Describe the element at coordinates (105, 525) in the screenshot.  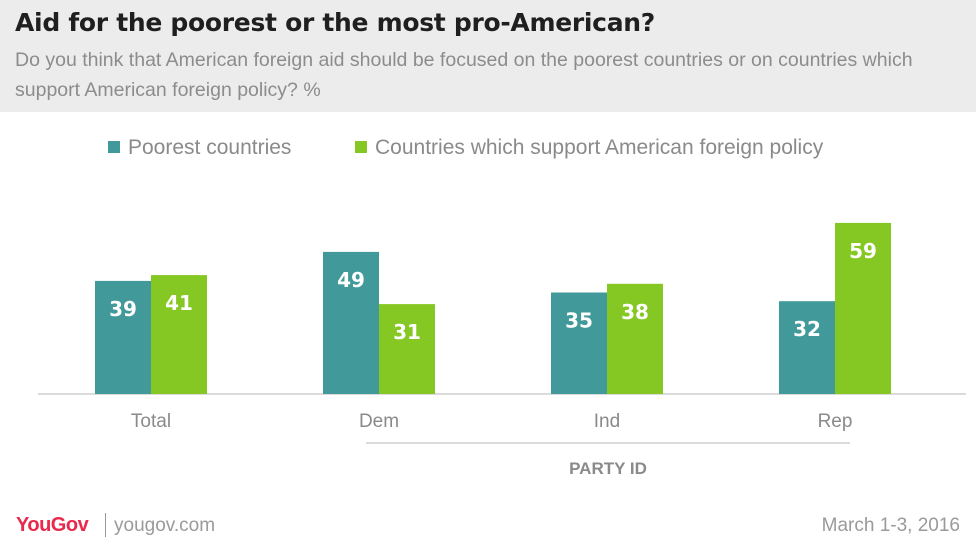
I see `footer-divider` at that location.